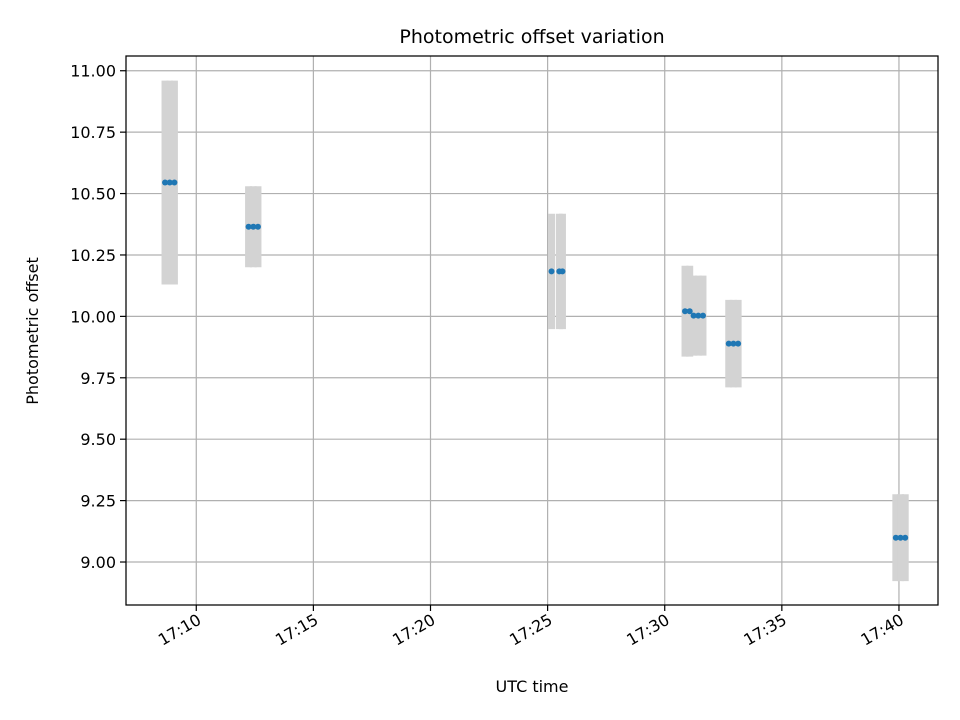  What do you see at coordinates (93, 71) in the screenshot?
I see `y-tick-label: 11.00` at bounding box center [93, 71].